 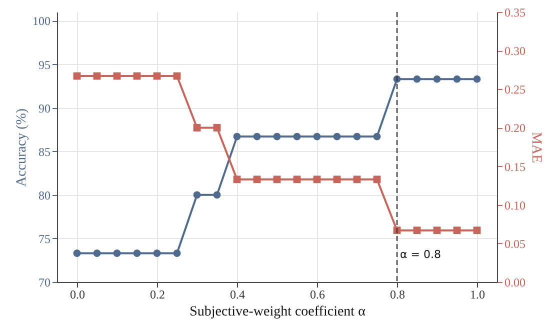 What do you see at coordinates (515, 243) in the screenshot?
I see `y2-tick-label: 0.05` at bounding box center [515, 243].